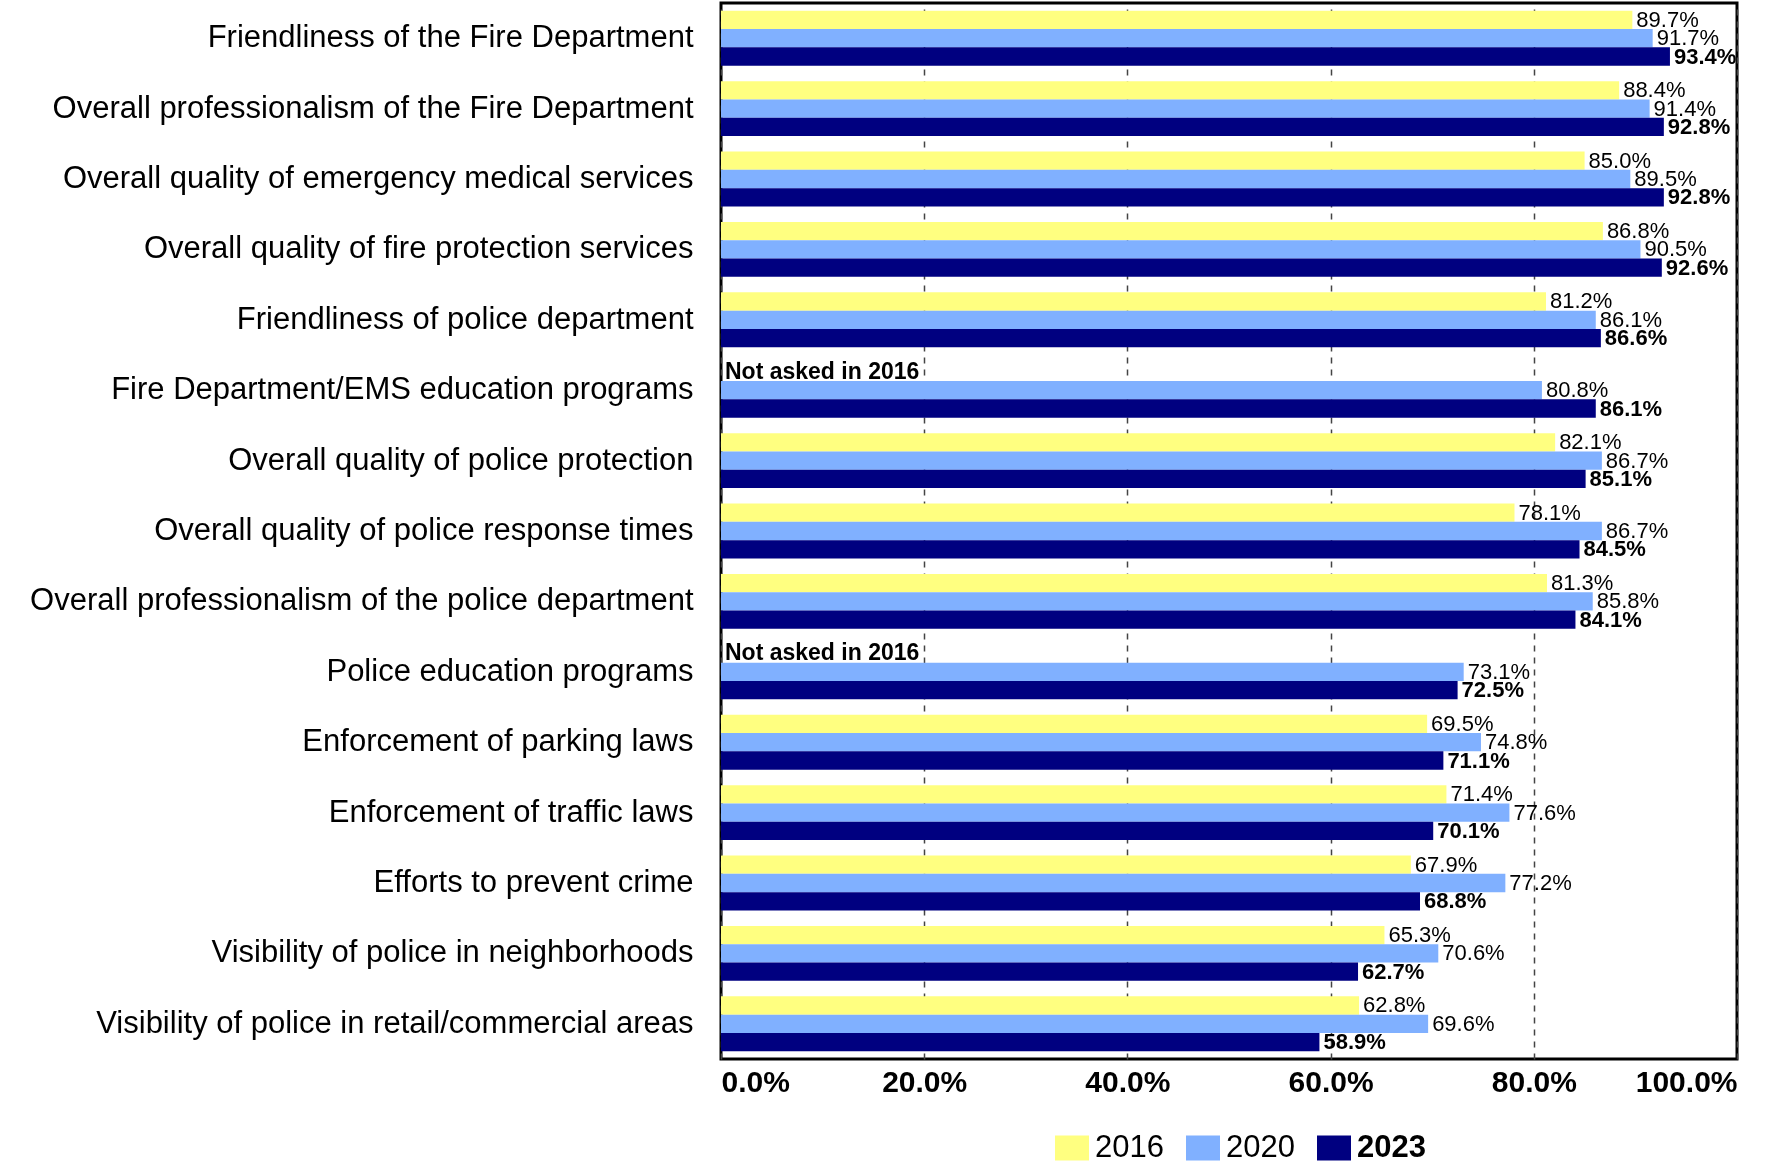 This screenshot has width=1792, height=1169. What do you see at coordinates (378, 177) in the screenshot?
I see `y-tick-label: Overall quality of emergency medical services` at bounding box center [378, 177].